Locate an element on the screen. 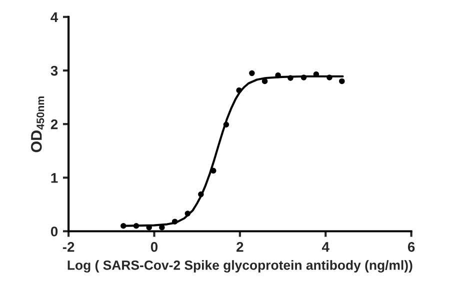 The width and height of the screenshot is (457, 282). y-tick-label: 1 is located at coordinates (54, 178).